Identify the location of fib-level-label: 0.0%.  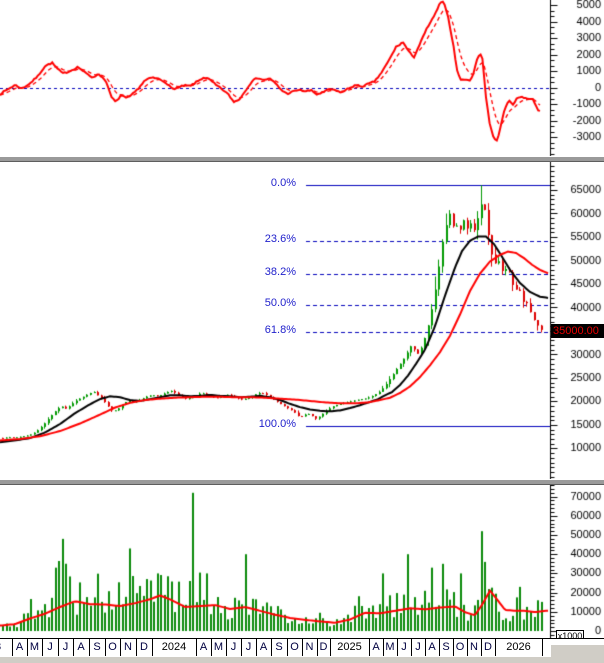
(283, 183).